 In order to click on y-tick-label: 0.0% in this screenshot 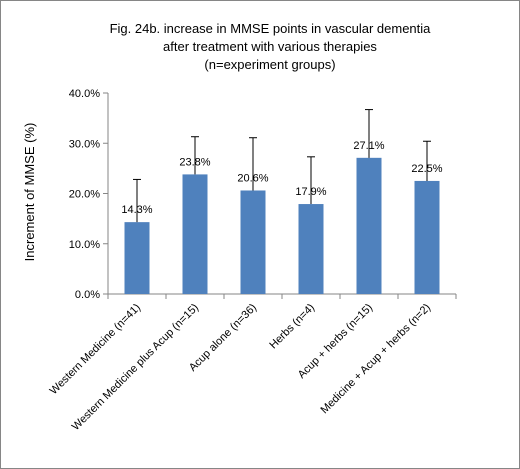, I will do `click(87, 295)`.